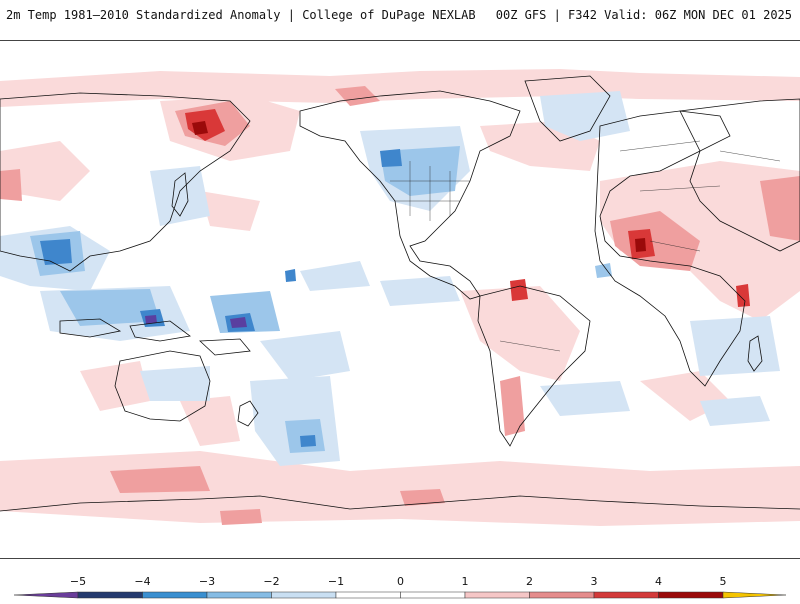  I want to click on cold-anomaly-extreme, so click(196, 321).